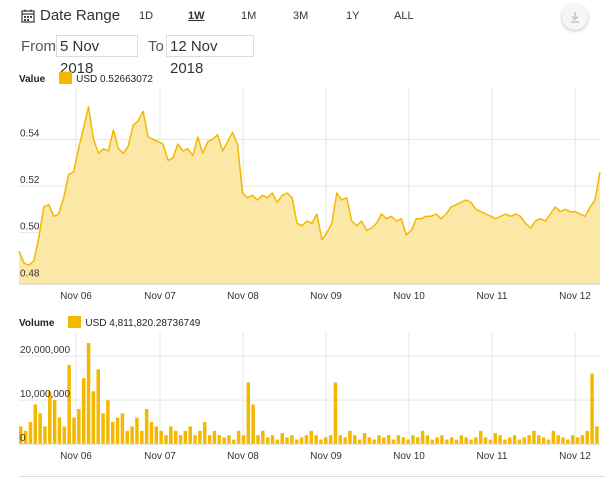  What do you see at coordinates (404, 16) in the screenshot?
I see `range-all-button: ALL` at bounding box center [404, 16].